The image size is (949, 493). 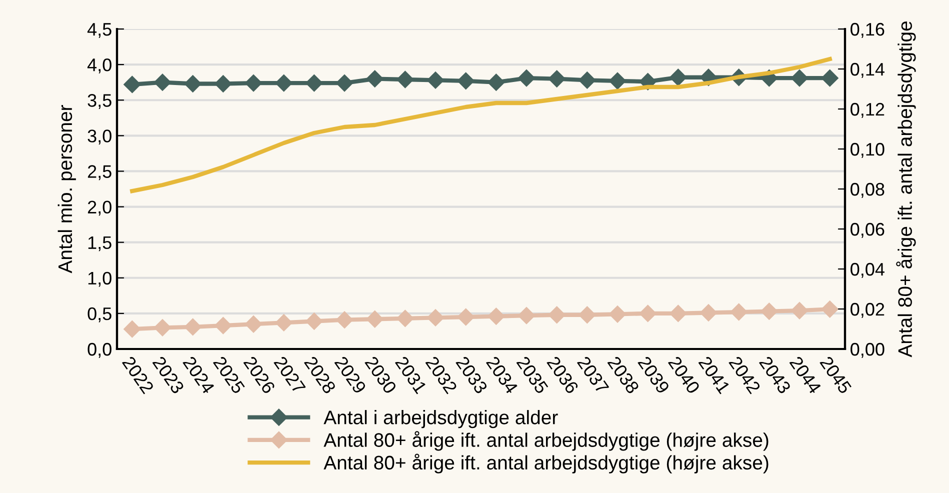 I want to click on y2-tick-label: 0,10, so click(x=867, y=150).